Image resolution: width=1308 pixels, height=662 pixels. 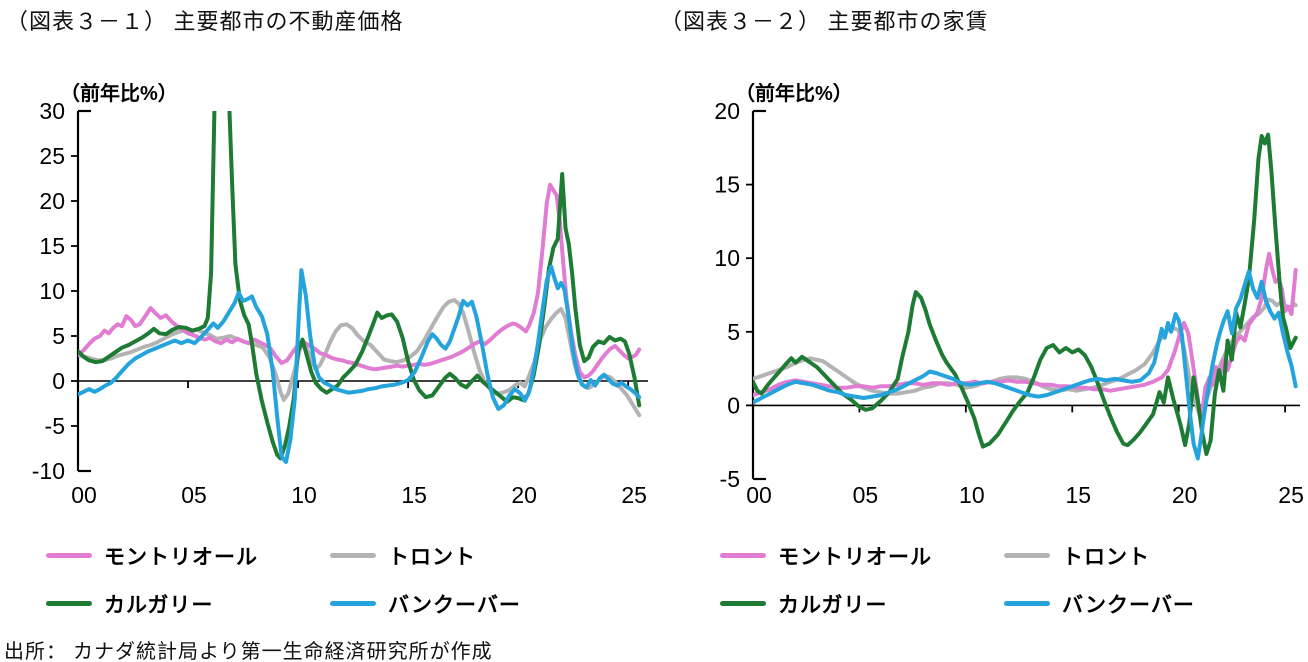 I want to click on source-note: 出所： カナダ統計局より第一生命経済研究所が作成, so click(x=248, y=651).